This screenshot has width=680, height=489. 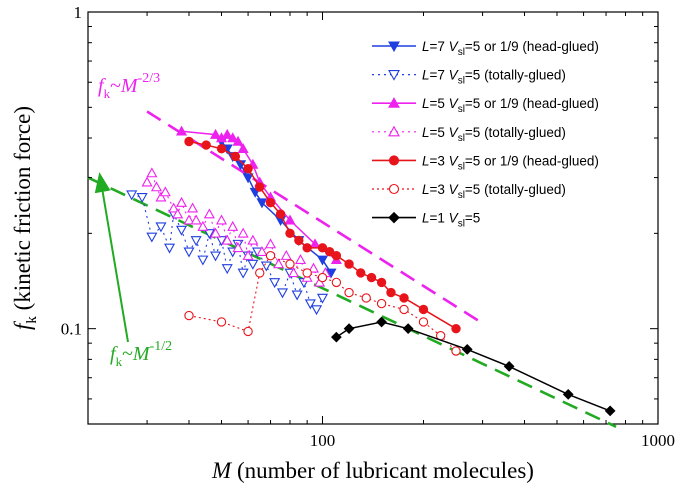 I want to click on x-tick-label: 1000, so click(x=658, y=440).